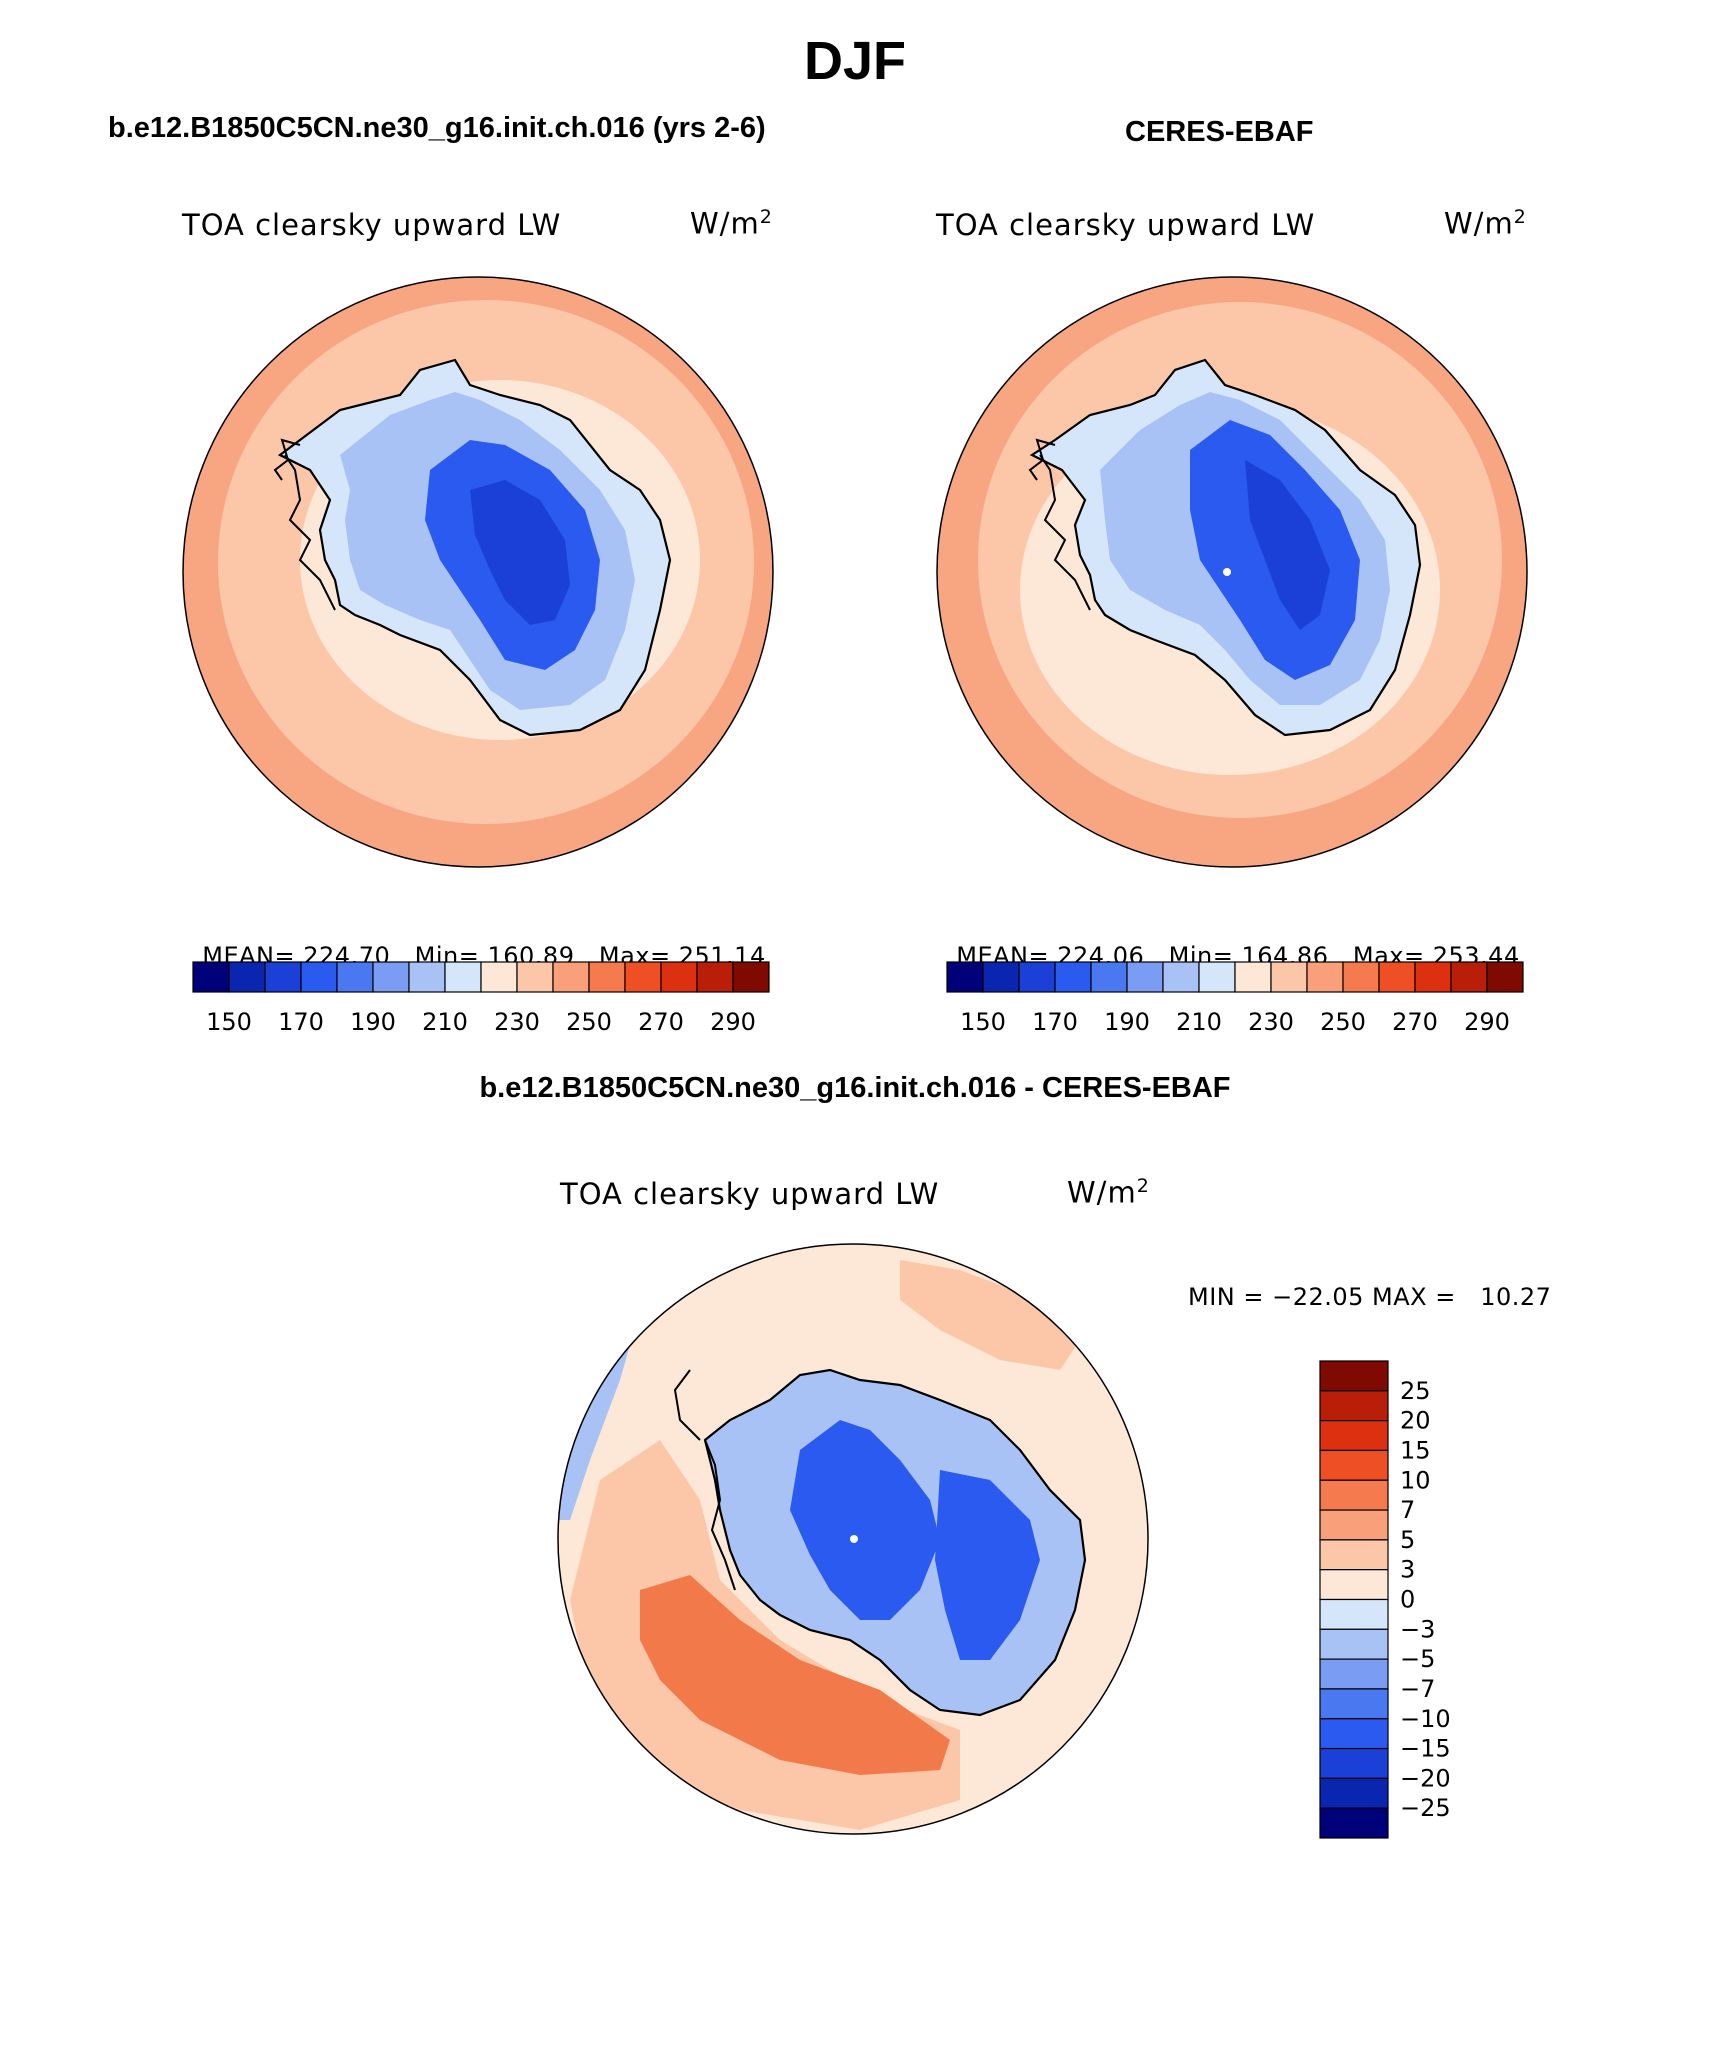 The image size is (1710, 2061). Describe the element at coordinates (1055, 1022) in the screenshot. I see `obs-colorbar-label: 170` at that location.